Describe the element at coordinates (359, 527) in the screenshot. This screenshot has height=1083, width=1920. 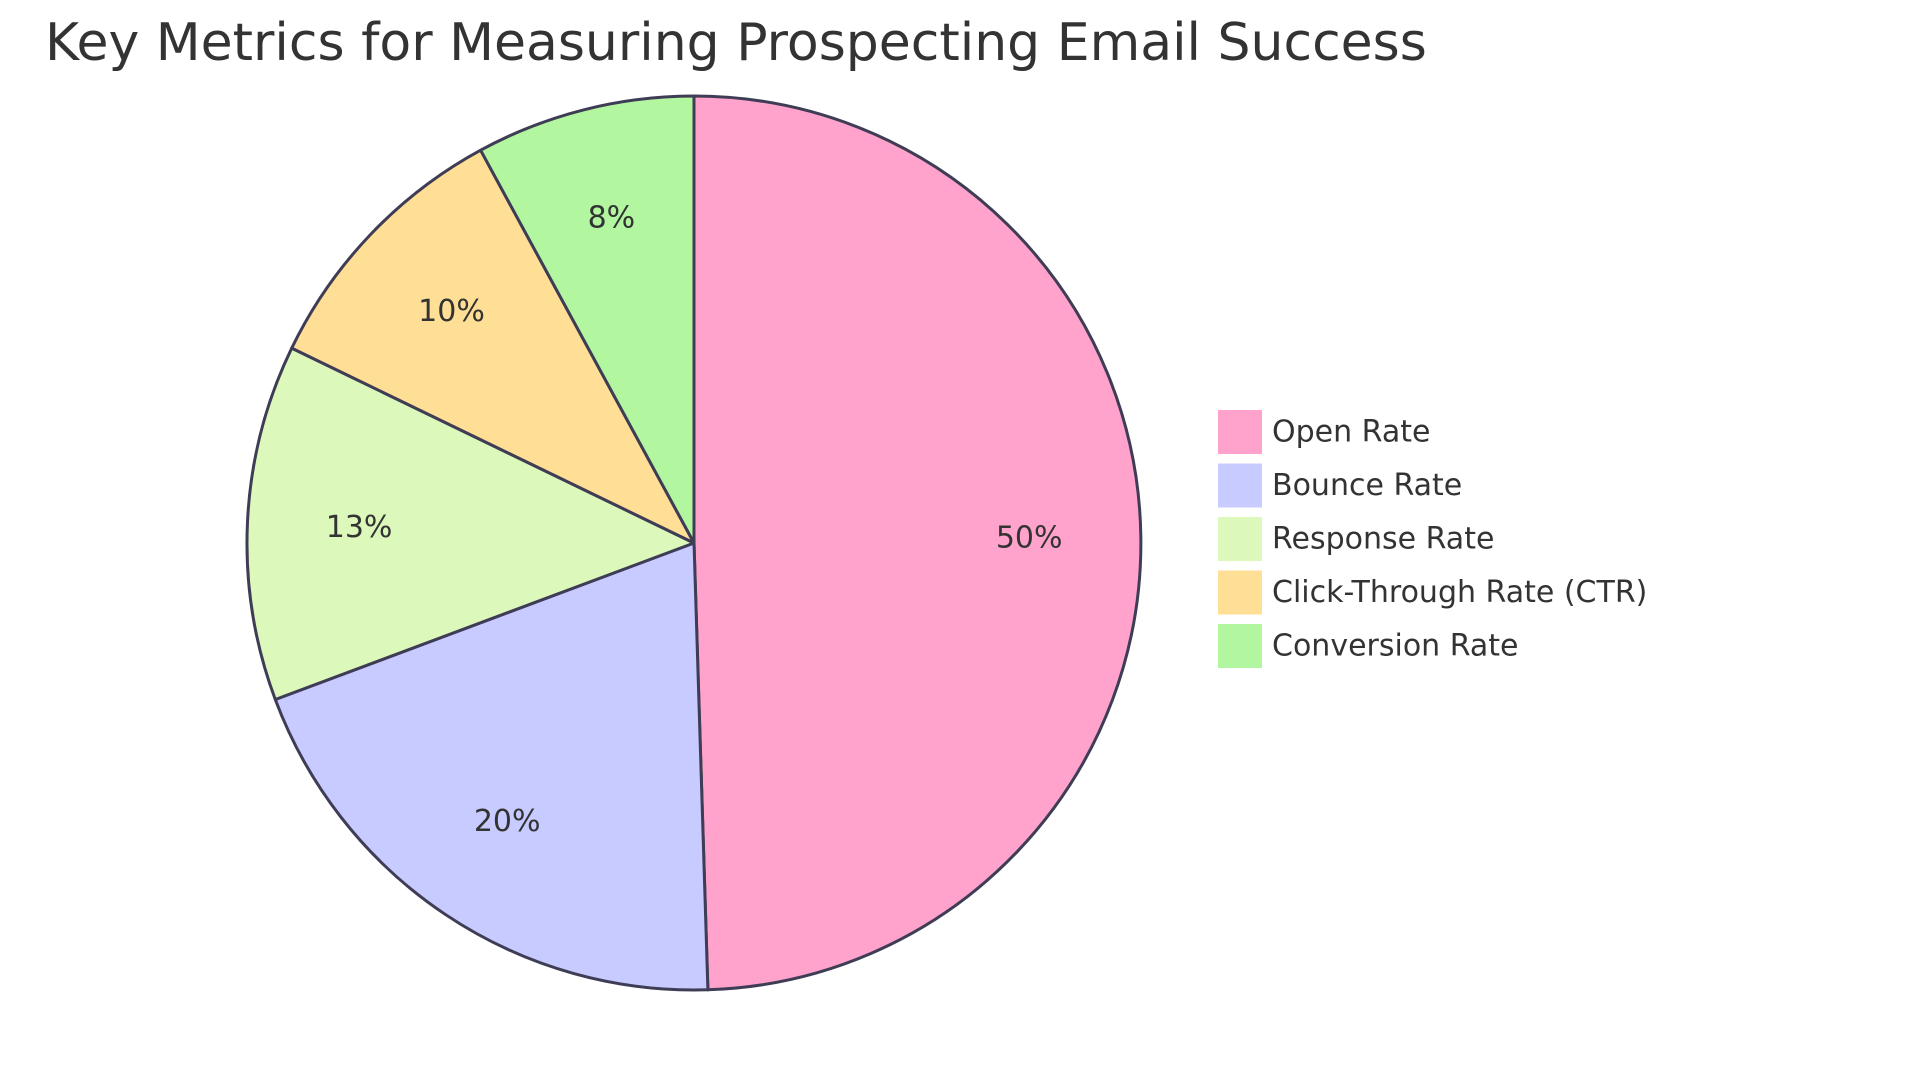
I see `slice-value-label-response-rate: 13%` at that location.